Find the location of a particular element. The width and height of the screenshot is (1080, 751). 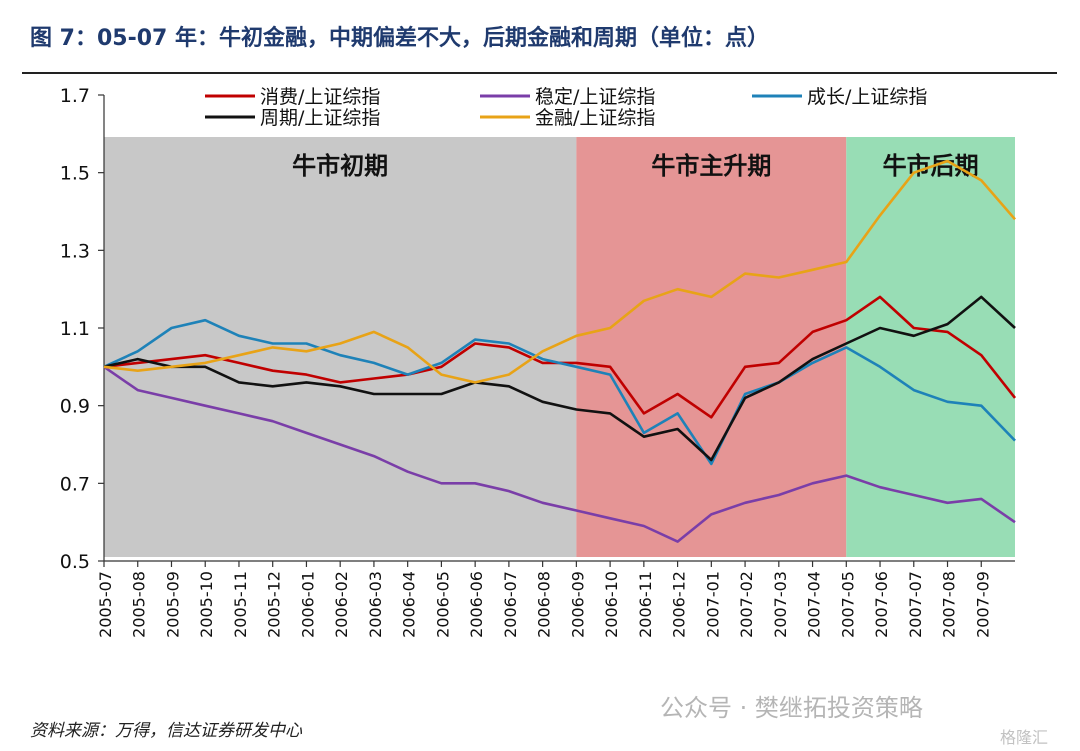

legend-label-2: 稳定/上证综指 is located at coordinates (595, 97).